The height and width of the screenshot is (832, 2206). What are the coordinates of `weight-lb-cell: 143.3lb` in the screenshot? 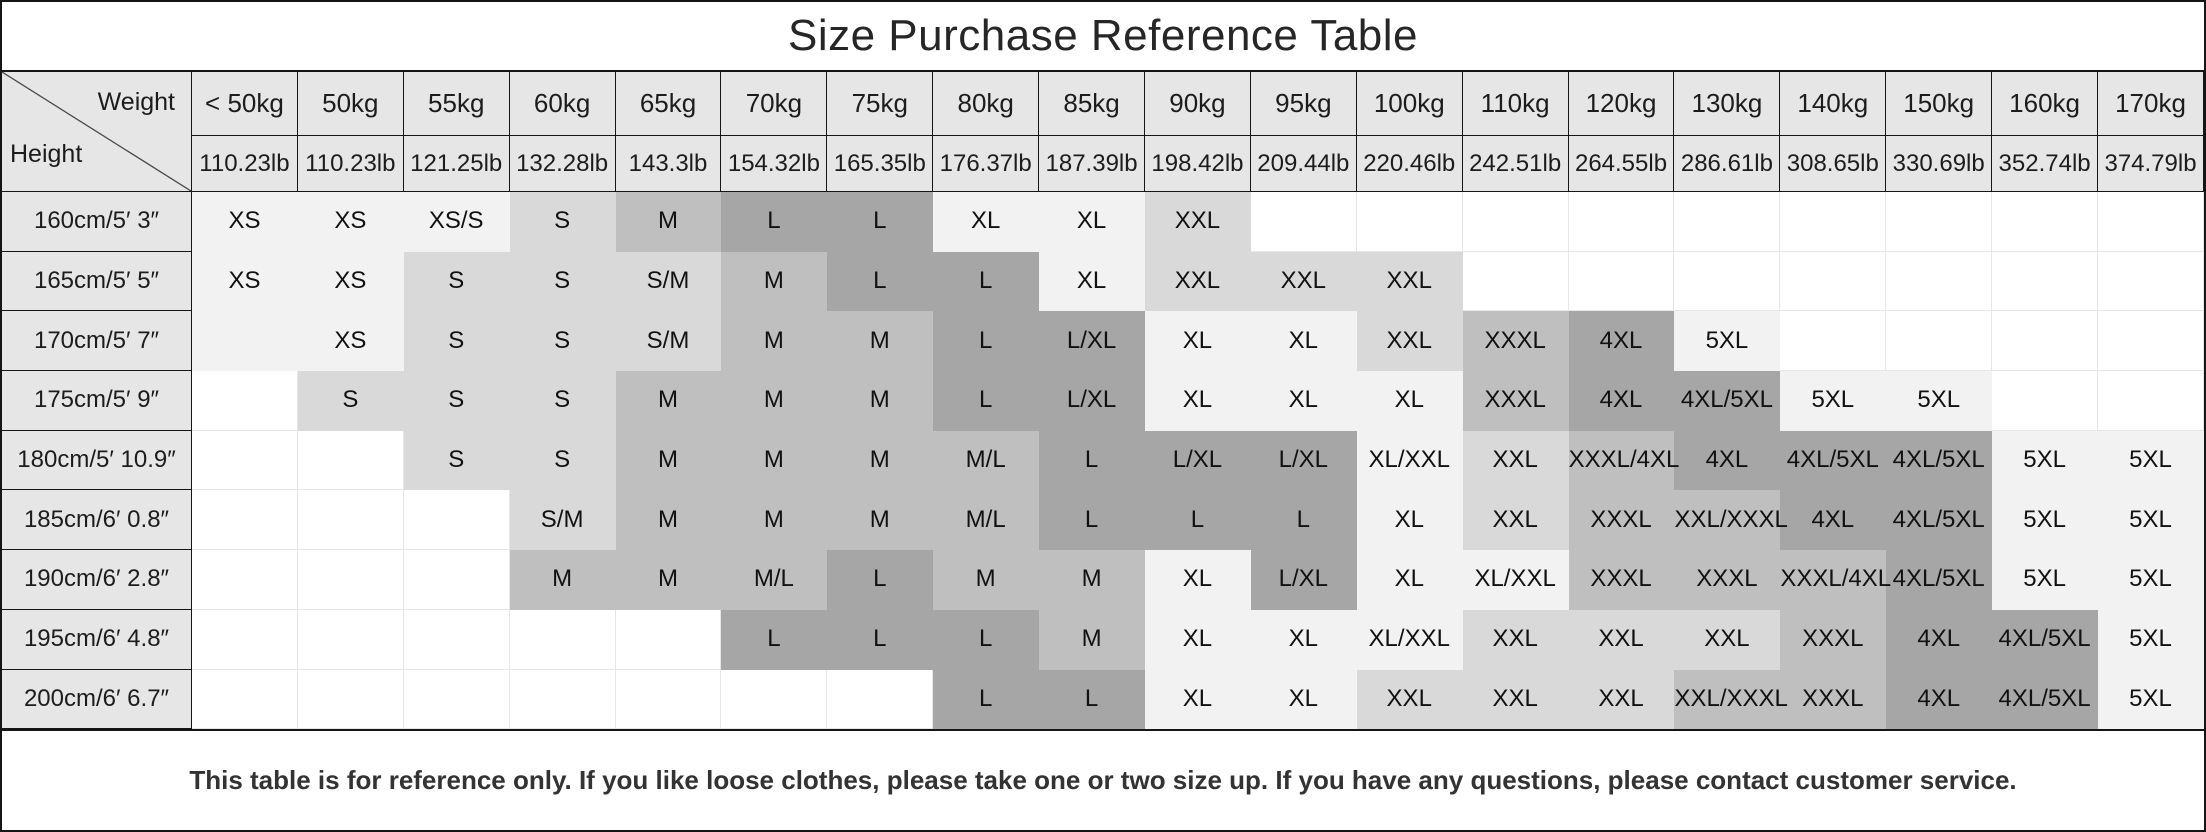 It's located at (668, 164).